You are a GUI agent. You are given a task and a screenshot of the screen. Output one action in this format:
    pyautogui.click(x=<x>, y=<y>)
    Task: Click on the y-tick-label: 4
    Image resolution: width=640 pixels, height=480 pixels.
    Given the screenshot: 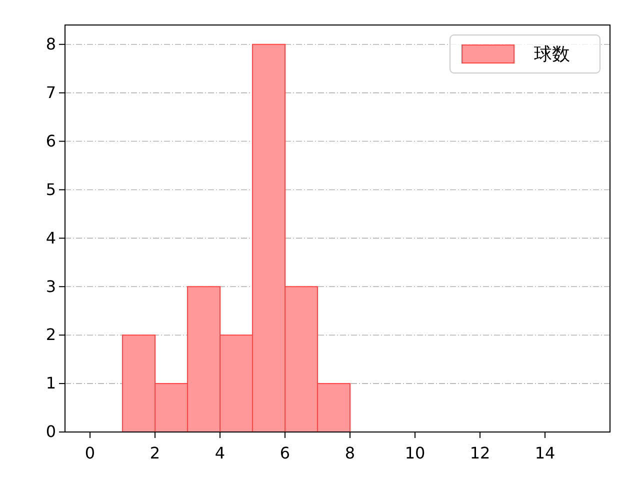 What is the action you would take?
    pyautogui.click(x=51, y=238)
    